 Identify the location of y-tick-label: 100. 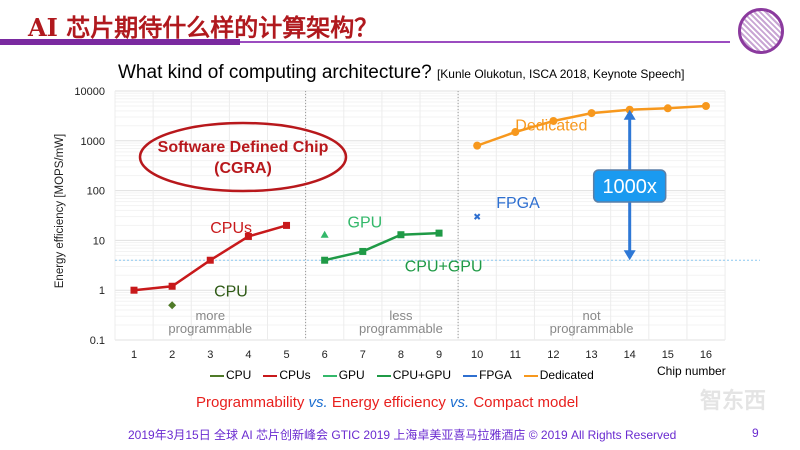
(96, 192).